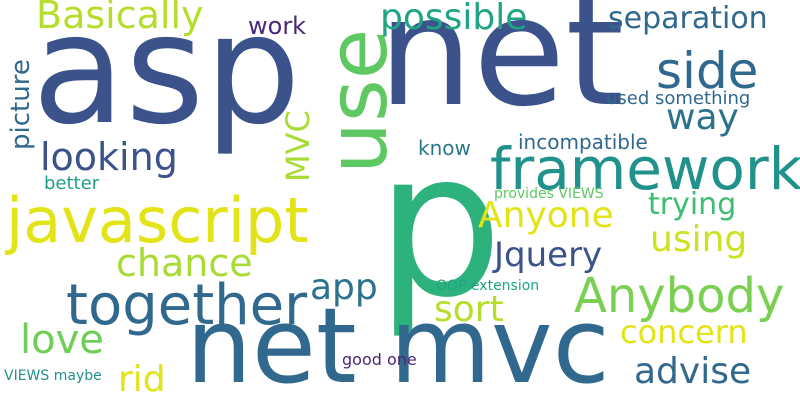 The width and height of the screenshot is (800, 400). I want to click on word-know: know, so click(444, 148).